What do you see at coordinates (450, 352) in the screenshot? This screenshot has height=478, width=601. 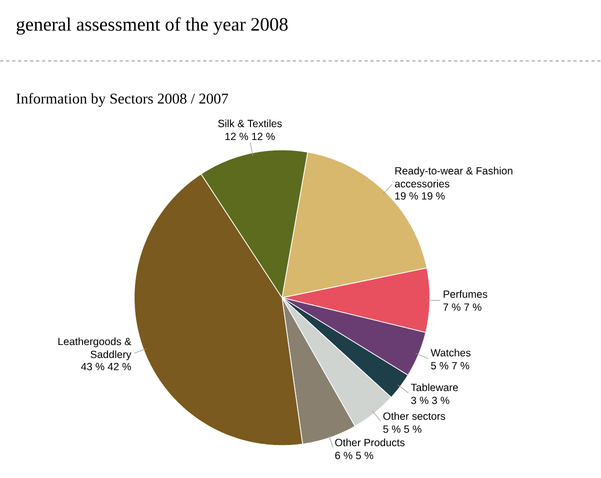 I see `slice-label: Watches` at bounding box center [450, 352].